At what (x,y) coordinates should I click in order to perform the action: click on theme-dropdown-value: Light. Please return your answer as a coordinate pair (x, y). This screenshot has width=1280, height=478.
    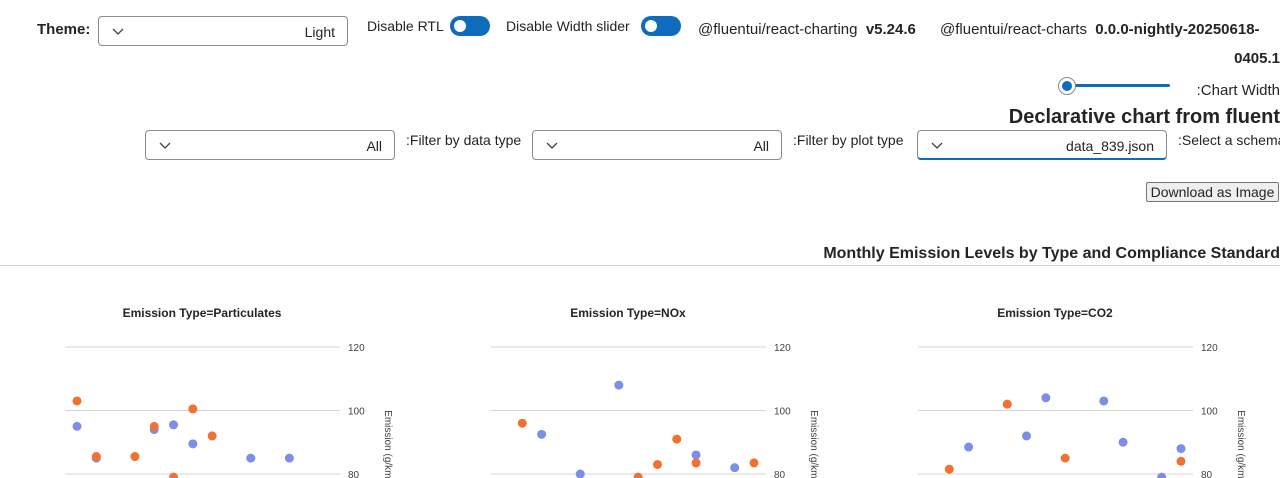
    Looking at the image, I should click on (319, 32).